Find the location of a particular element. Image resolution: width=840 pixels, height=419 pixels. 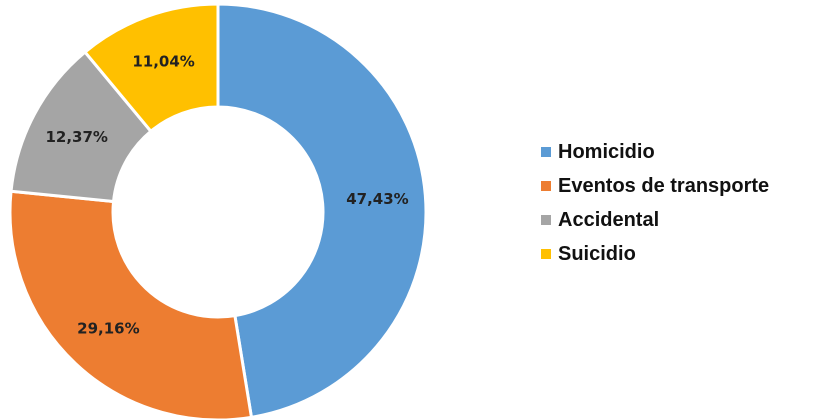

data-label-homicidio: 47,43% is located at coordinates (377, 199).